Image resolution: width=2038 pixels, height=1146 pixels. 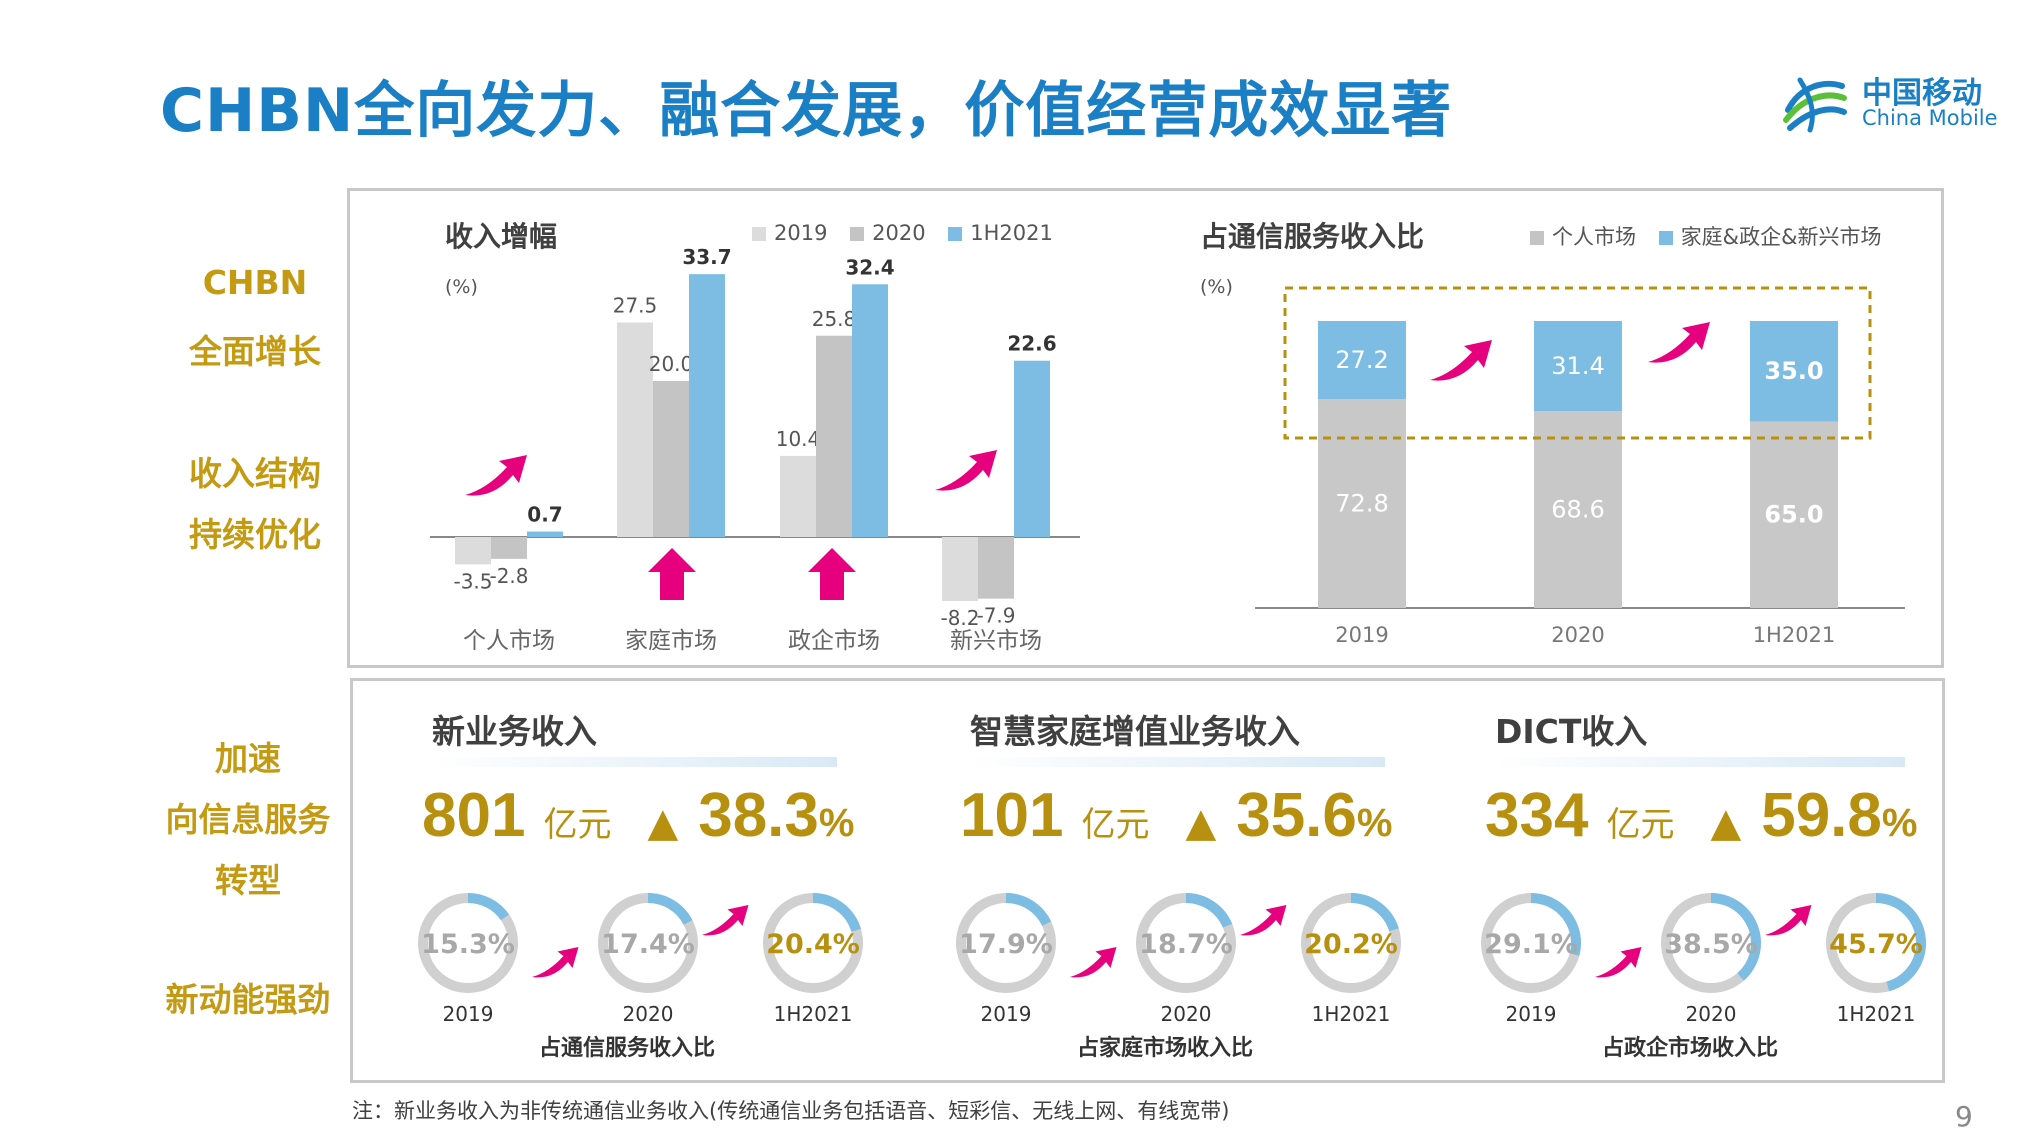 I want to click on legend-label-personal: 个人市场, so click(x=1594, y=237).